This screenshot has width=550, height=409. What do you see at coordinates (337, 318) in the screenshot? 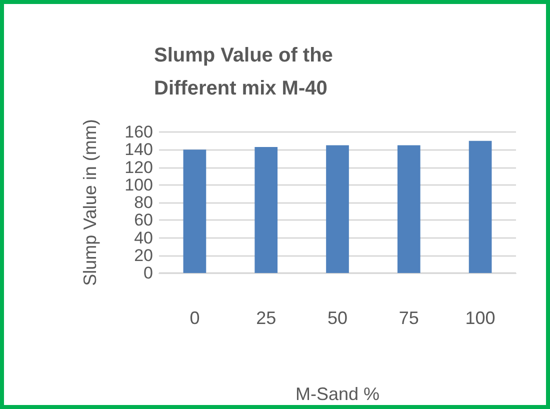
I see `x-tick-label: 50` at bounding box center [337, 318].